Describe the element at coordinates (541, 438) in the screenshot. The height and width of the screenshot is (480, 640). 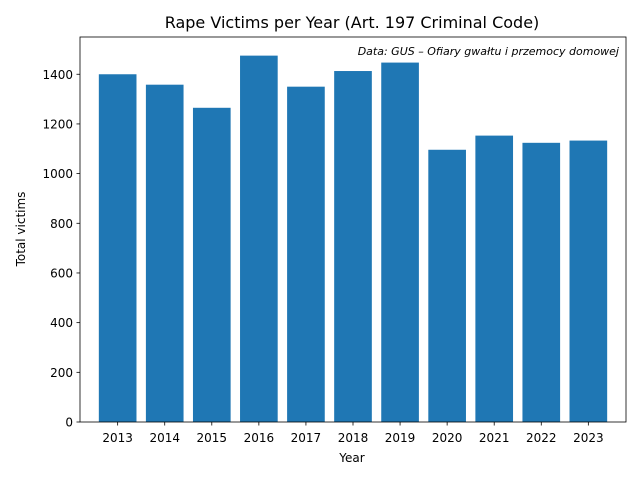
I see `x-tick-label: 2022` at that location.